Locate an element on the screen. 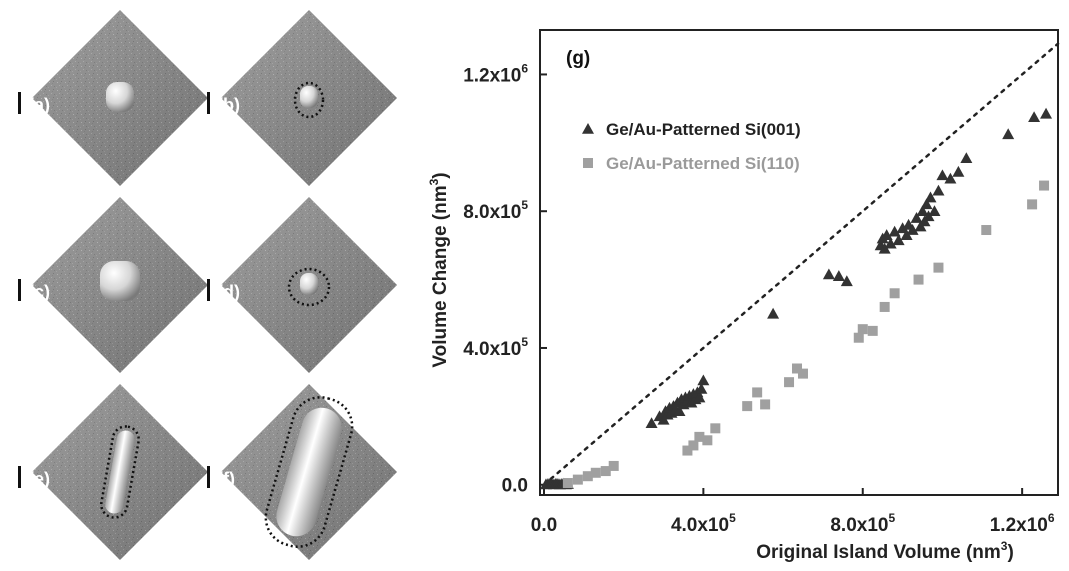 The width and height of the screenshot is (1069, 571). y-tick-label: 1.2x10⁶ is located at coordinates (495, 73).